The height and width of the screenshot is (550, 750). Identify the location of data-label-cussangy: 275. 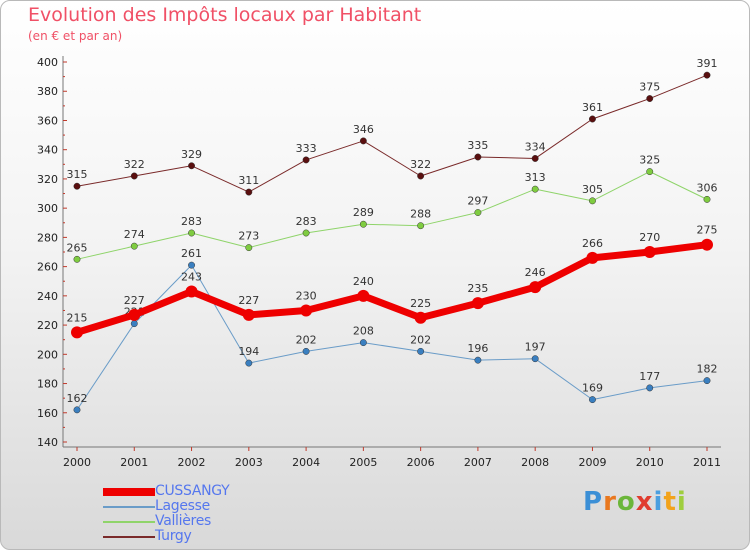
(707, 230).